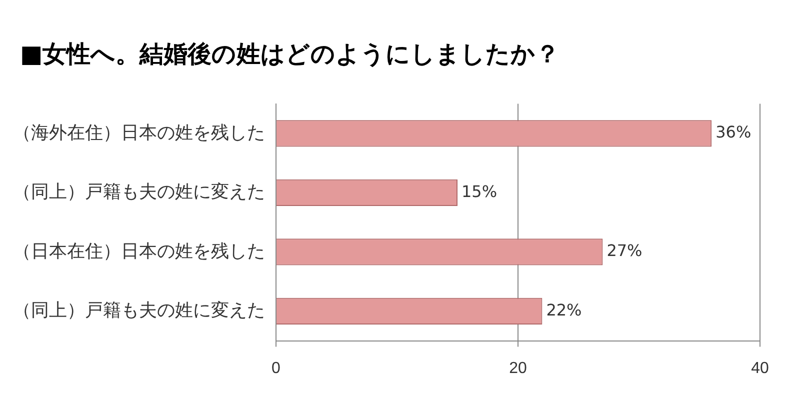 The width and height of the screenshot is (800, 400). What do you see at coordinates (564, 310) in the screenshot?
I see `data-label: 22%` at bounding box center [564, 310].